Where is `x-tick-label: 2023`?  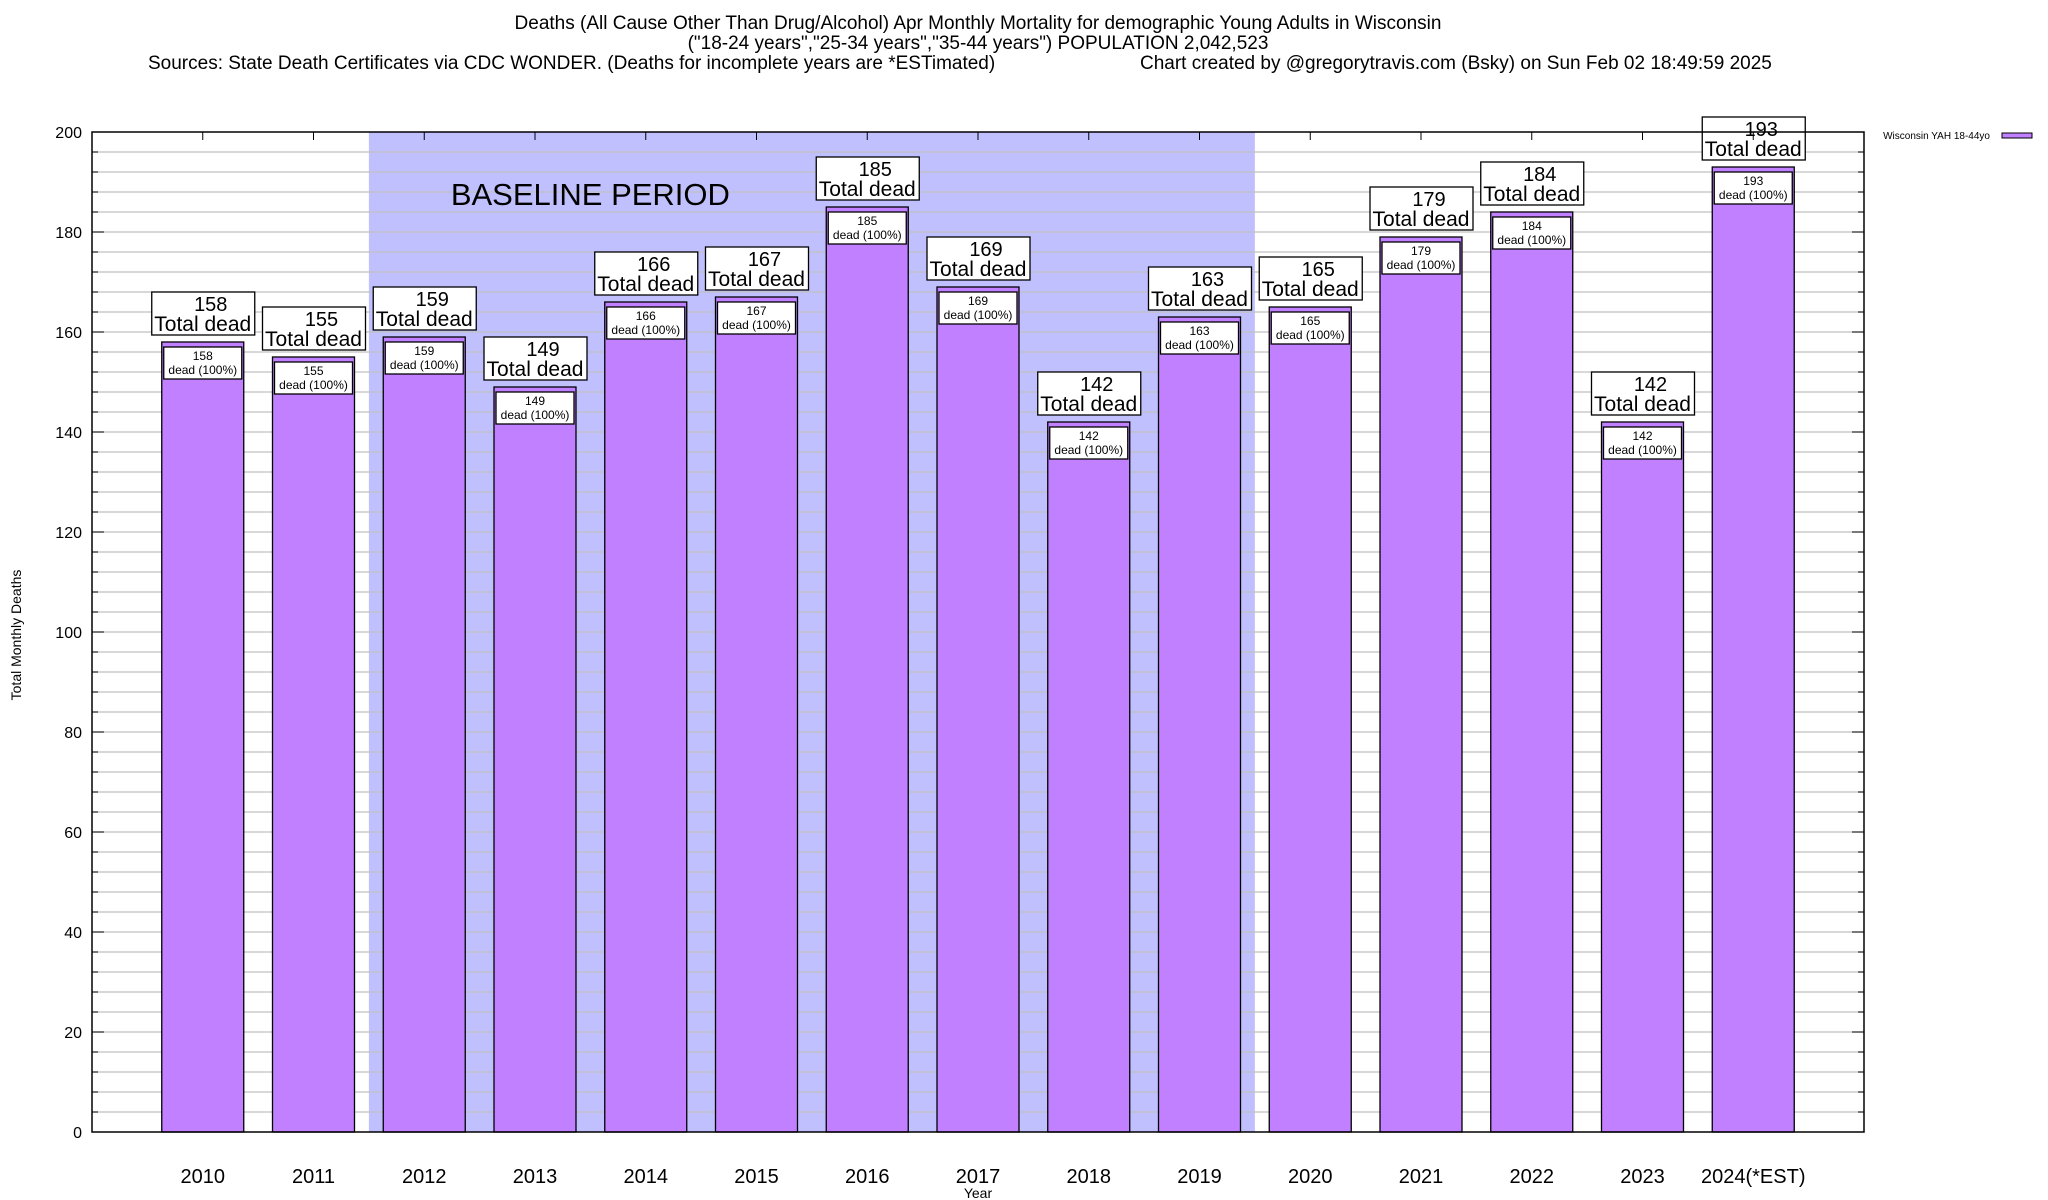 x-tick-label: 2023 is located at coordinates (1642, 1177).